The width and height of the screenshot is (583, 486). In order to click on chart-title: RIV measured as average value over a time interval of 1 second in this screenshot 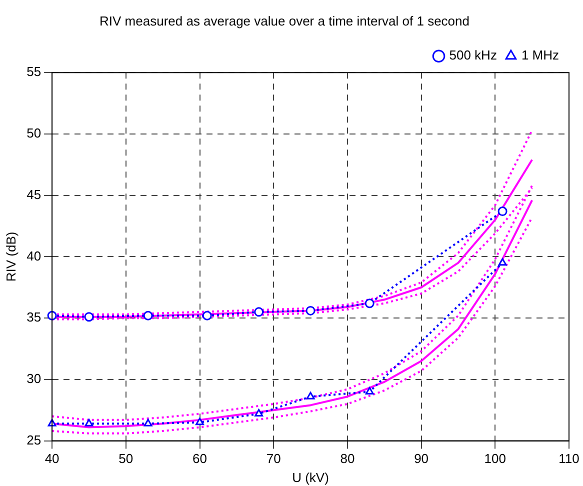, I will do `click(285, 20)`.